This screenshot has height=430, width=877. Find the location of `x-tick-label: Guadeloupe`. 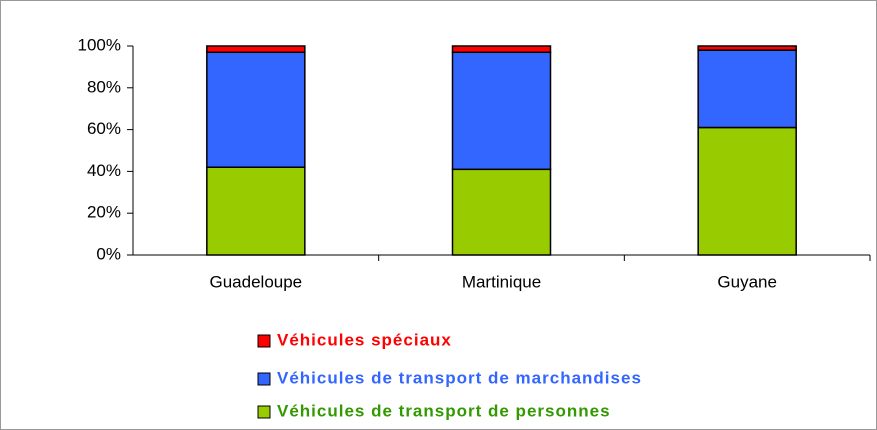

x-tick-label: Guadeloupe is located at coordinates (256, 281).